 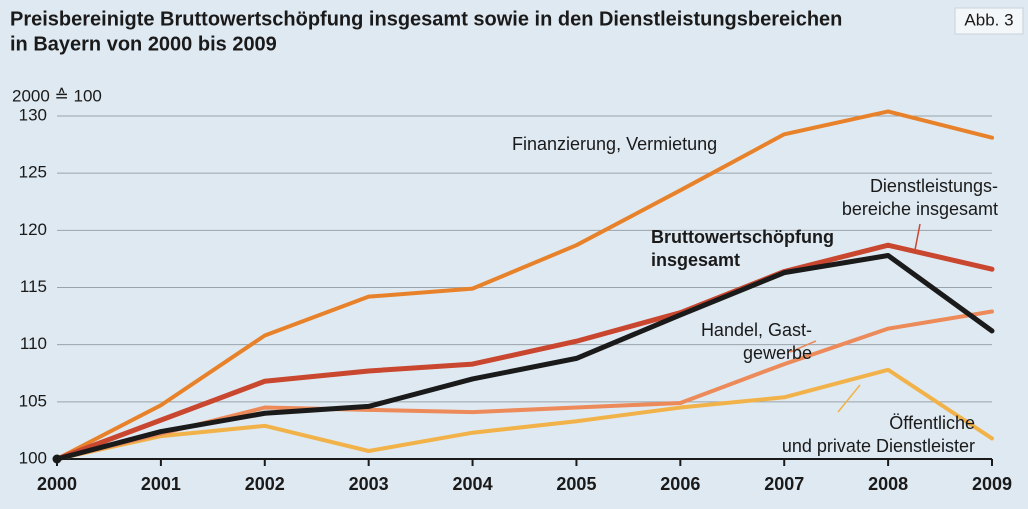 What do you see at coordinates (265, 484) in the screenshot?
I see `x-tick-label: 2002` at bounding box center [265, 484].